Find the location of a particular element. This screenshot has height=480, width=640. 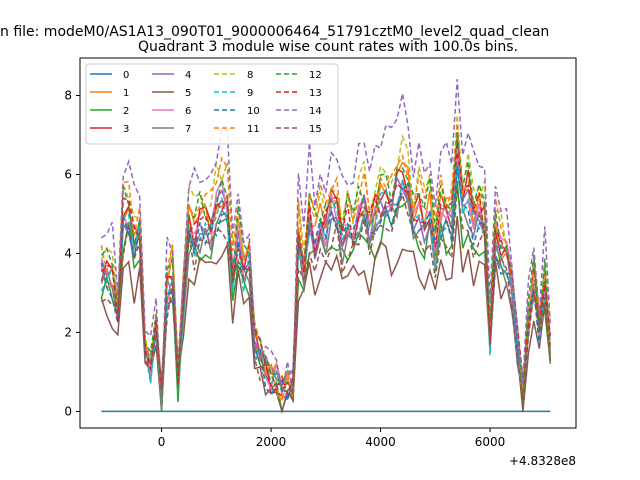

legend-label-11: 11 is located at coordinates (253, 129).